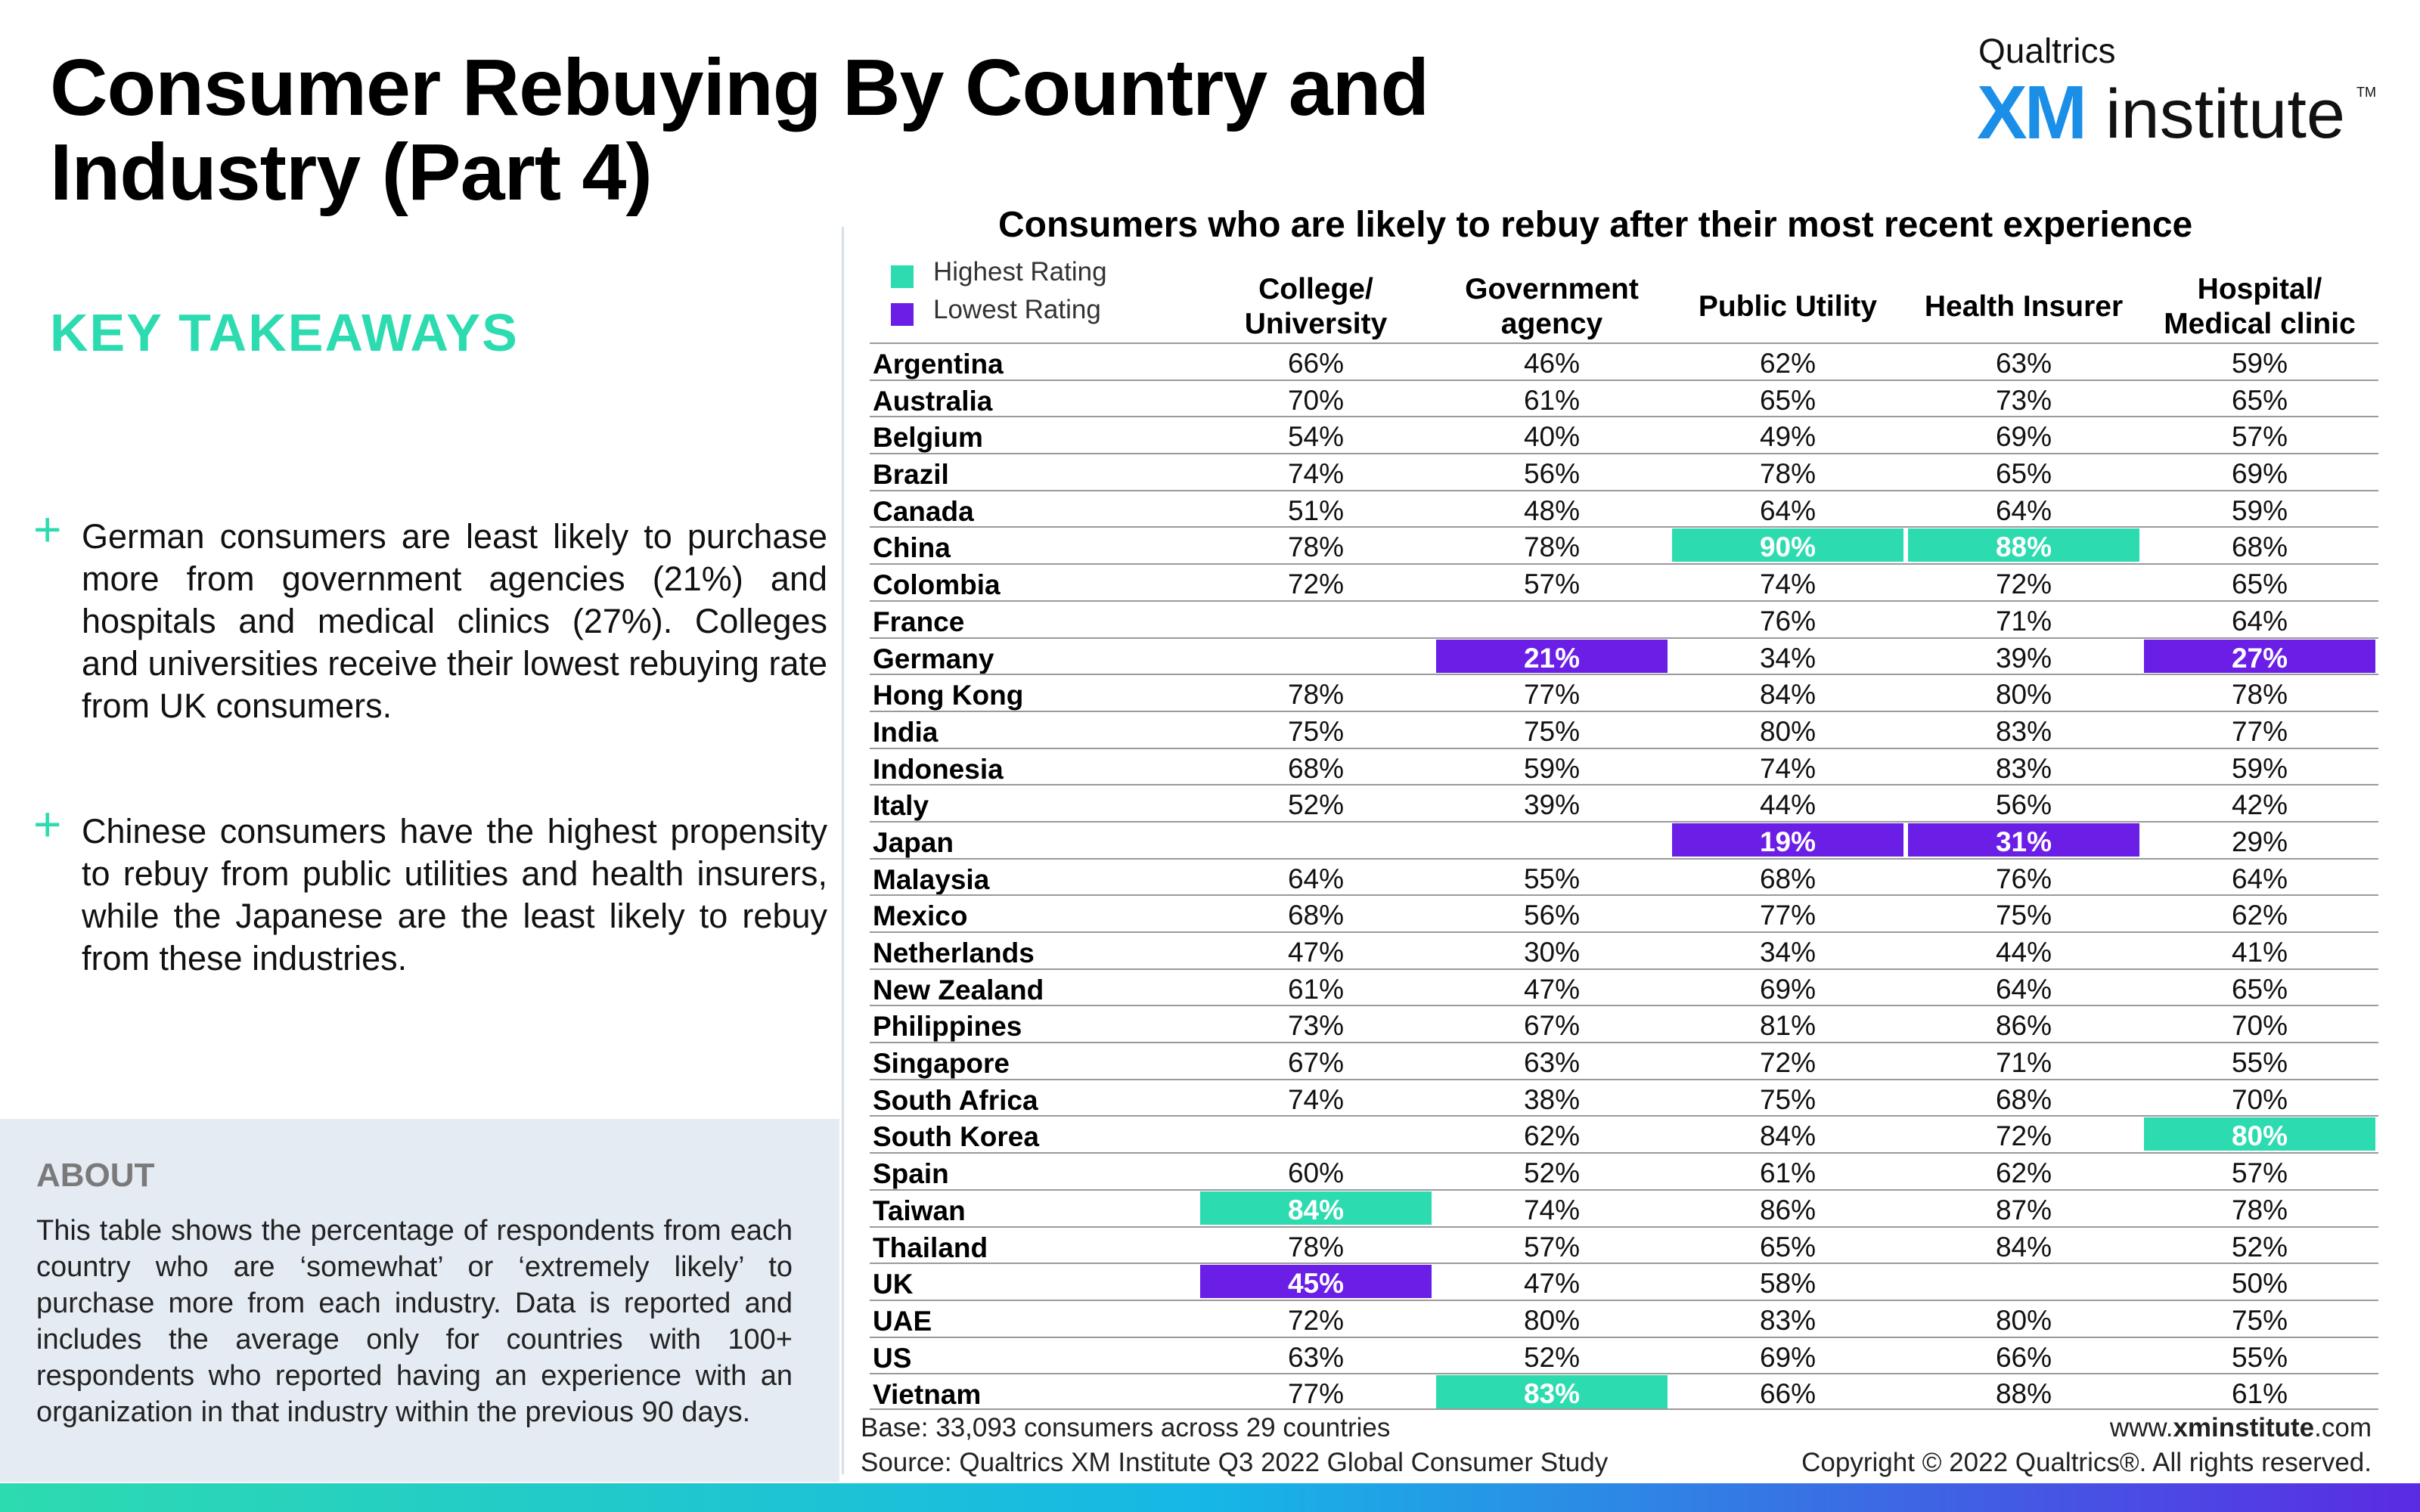  What do you see at coordinates (958, 989) in the screenshot?
I see `country-label: New Zealand` at bounding box center [958, 989].